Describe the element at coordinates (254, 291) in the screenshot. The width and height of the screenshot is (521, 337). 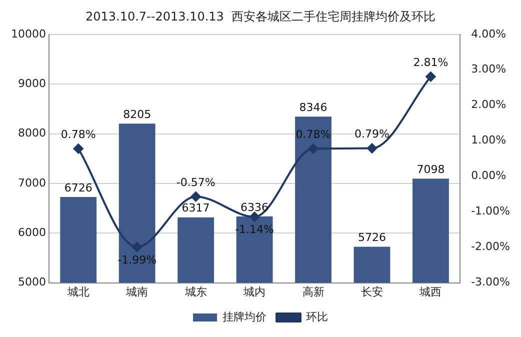
I see `x-tick-label: 城内` at that location.